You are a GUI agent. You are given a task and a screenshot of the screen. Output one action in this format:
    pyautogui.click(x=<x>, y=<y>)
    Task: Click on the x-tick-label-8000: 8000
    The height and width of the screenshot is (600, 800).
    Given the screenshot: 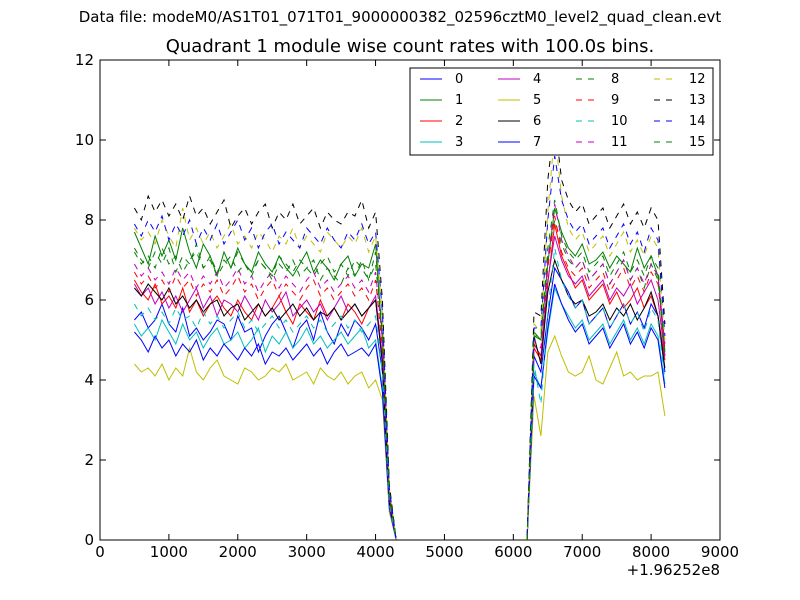 What is the action you would take?
    pyautogui.click(x=651, y=552)
    